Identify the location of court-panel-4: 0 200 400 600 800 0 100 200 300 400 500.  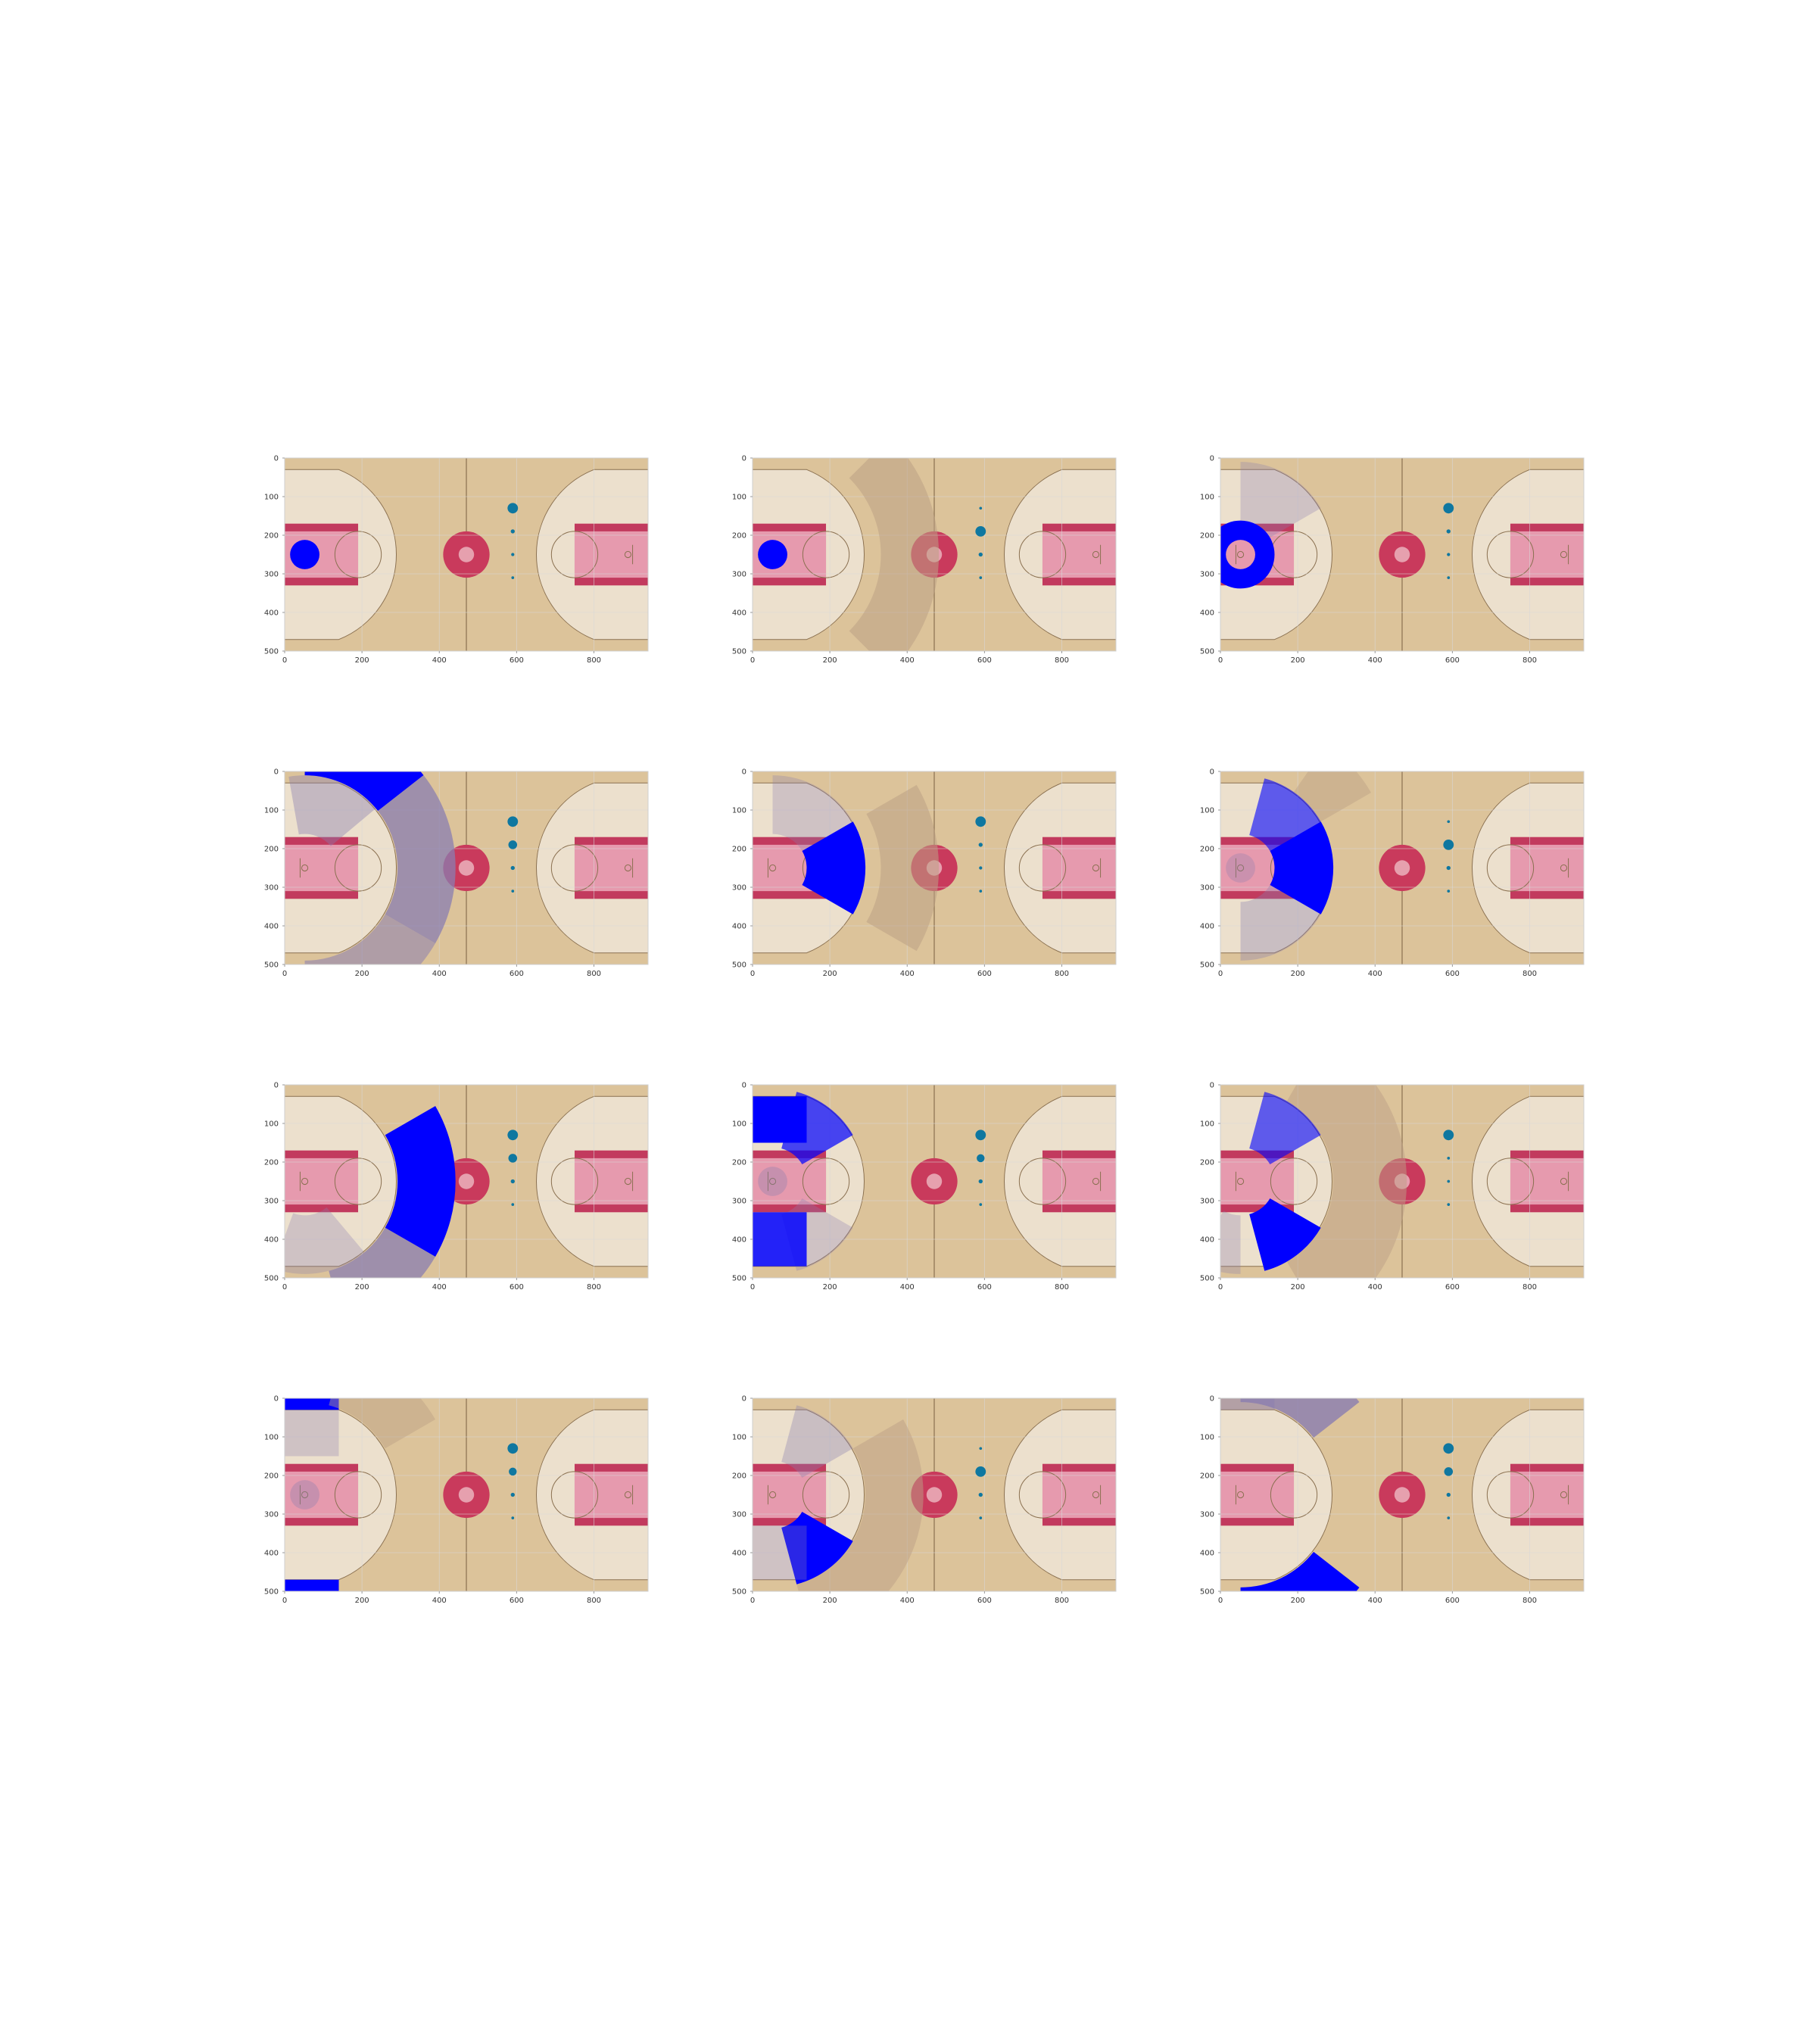
(457, 873).